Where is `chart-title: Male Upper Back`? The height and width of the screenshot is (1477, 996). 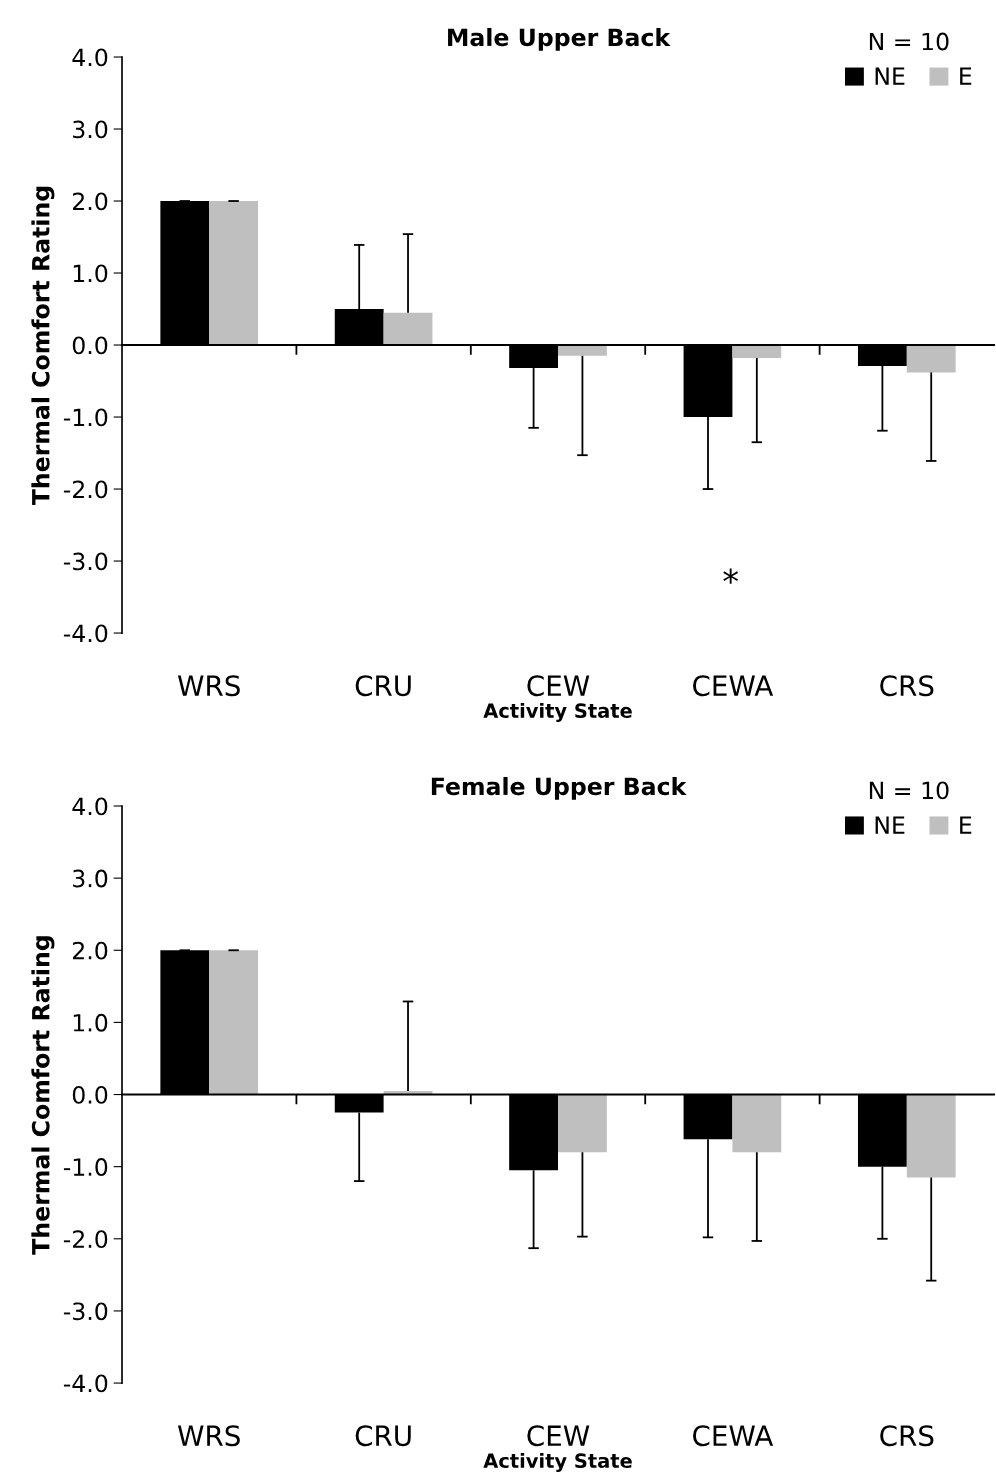
chart-title: Male Upper Back is located at coordinates (559, 39).